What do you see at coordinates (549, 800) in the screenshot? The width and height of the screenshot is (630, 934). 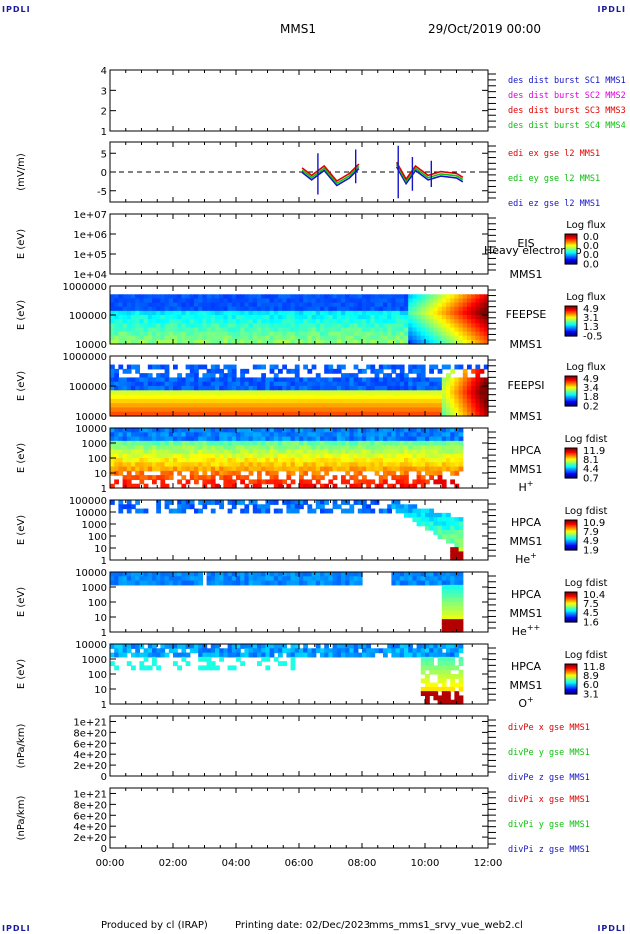 I see `legend-entry: divPi x gse MMS1` at bounding box center [549, 800].